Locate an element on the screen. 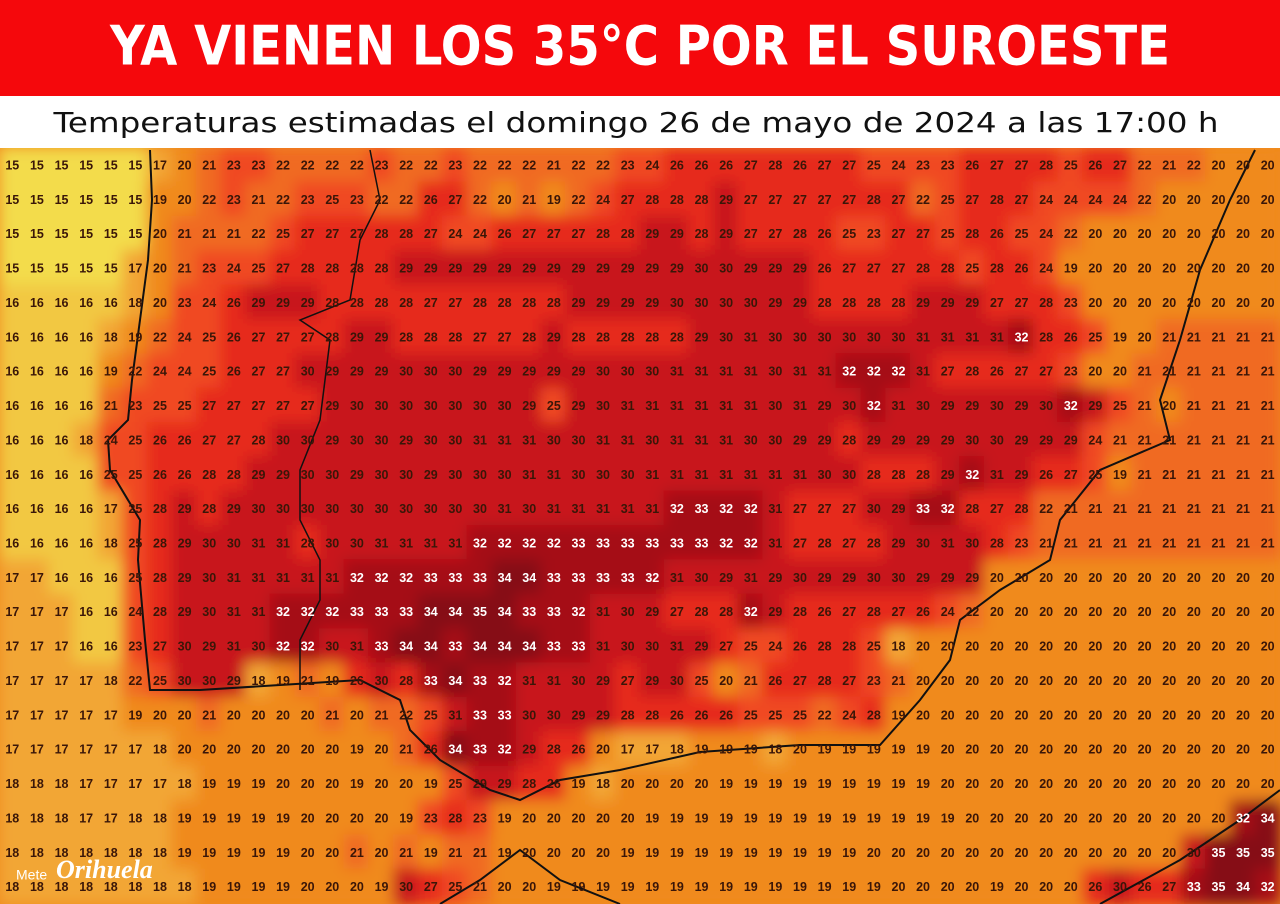  temperature-label: 35 is located at coordinates (1219, 853).